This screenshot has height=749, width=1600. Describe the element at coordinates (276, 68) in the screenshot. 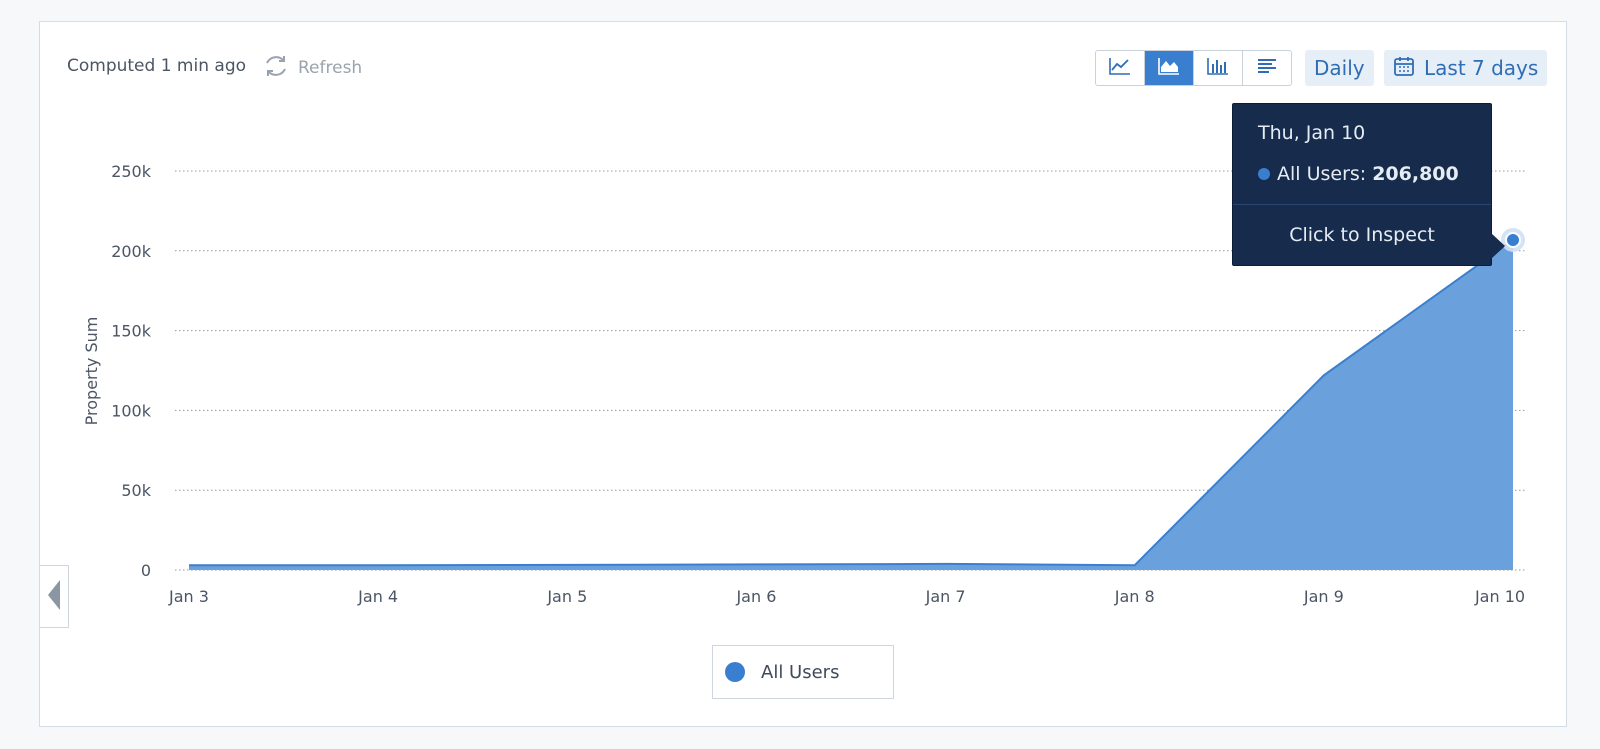

I see `refresh-icon` at that location.